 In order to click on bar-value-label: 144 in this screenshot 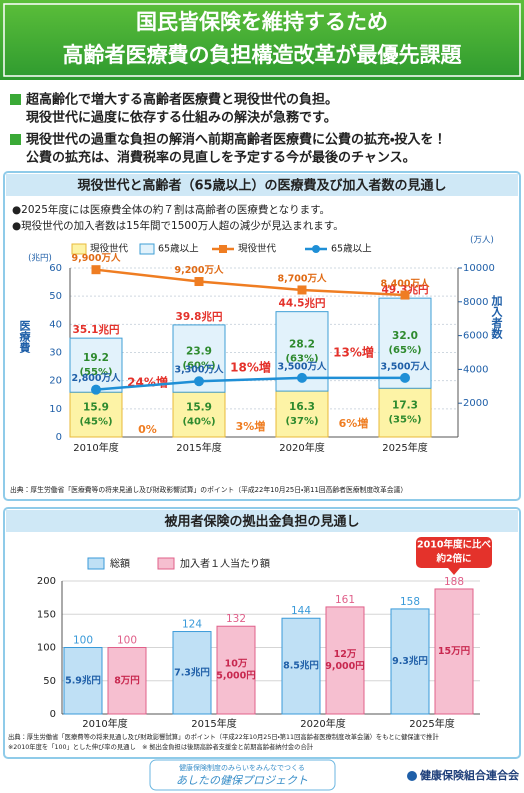, I will do `click(301, 611)`.